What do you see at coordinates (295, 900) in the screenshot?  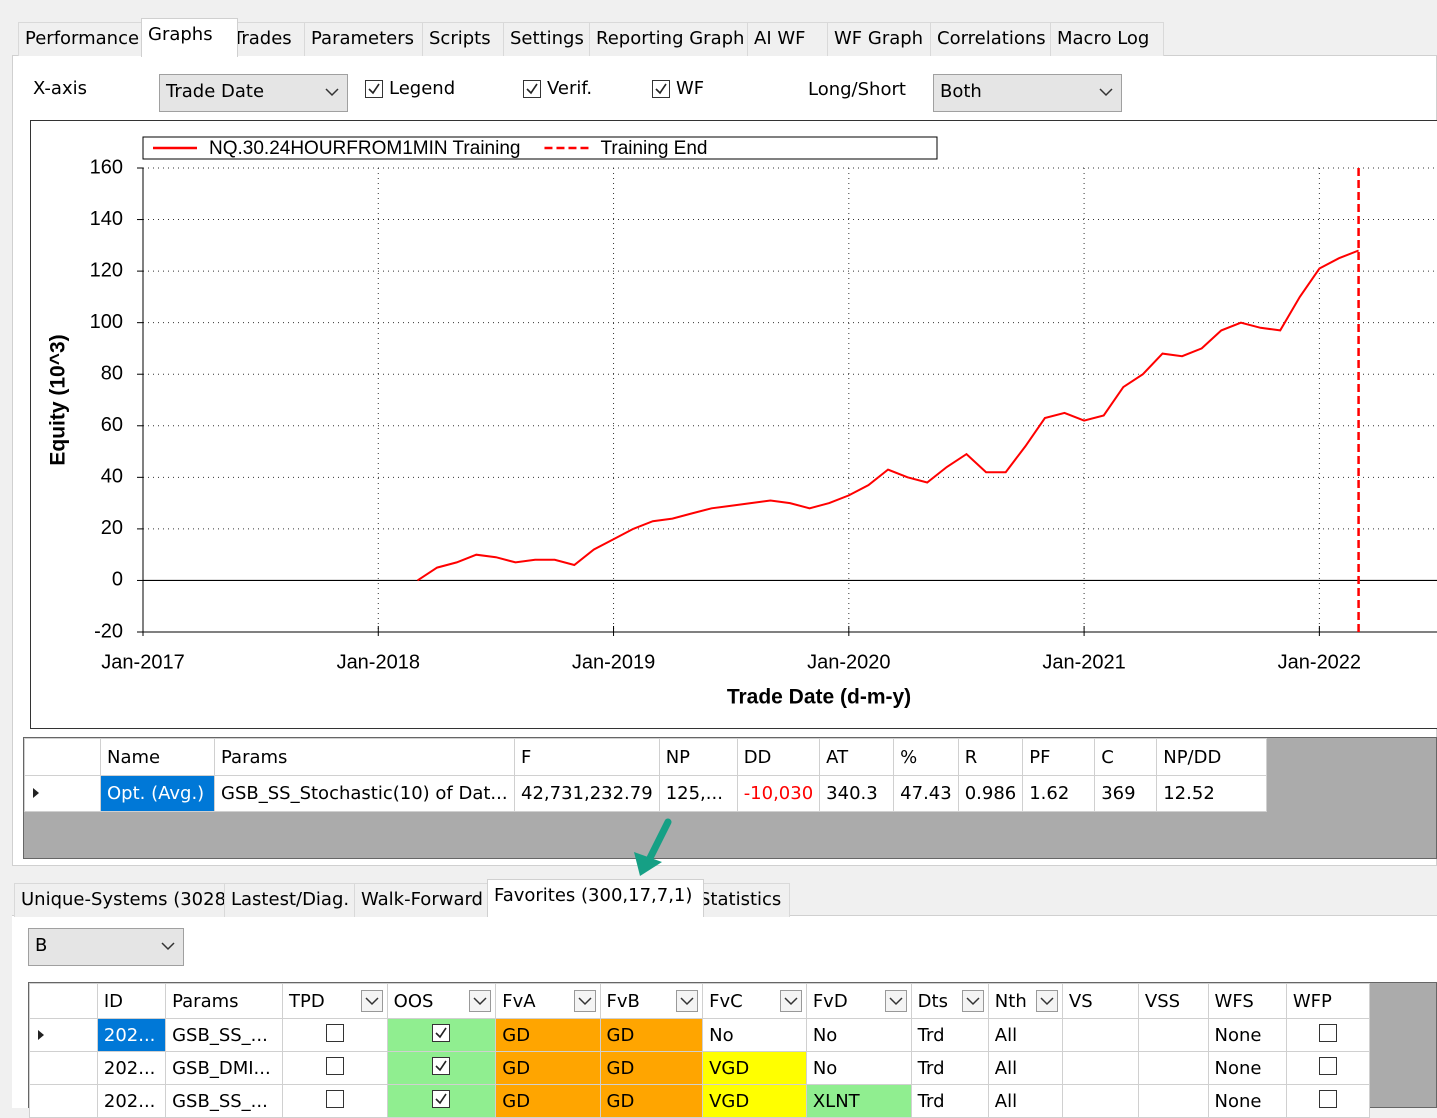 I see `tab: Lastest/Diag.` at bounding box center [295, 900].